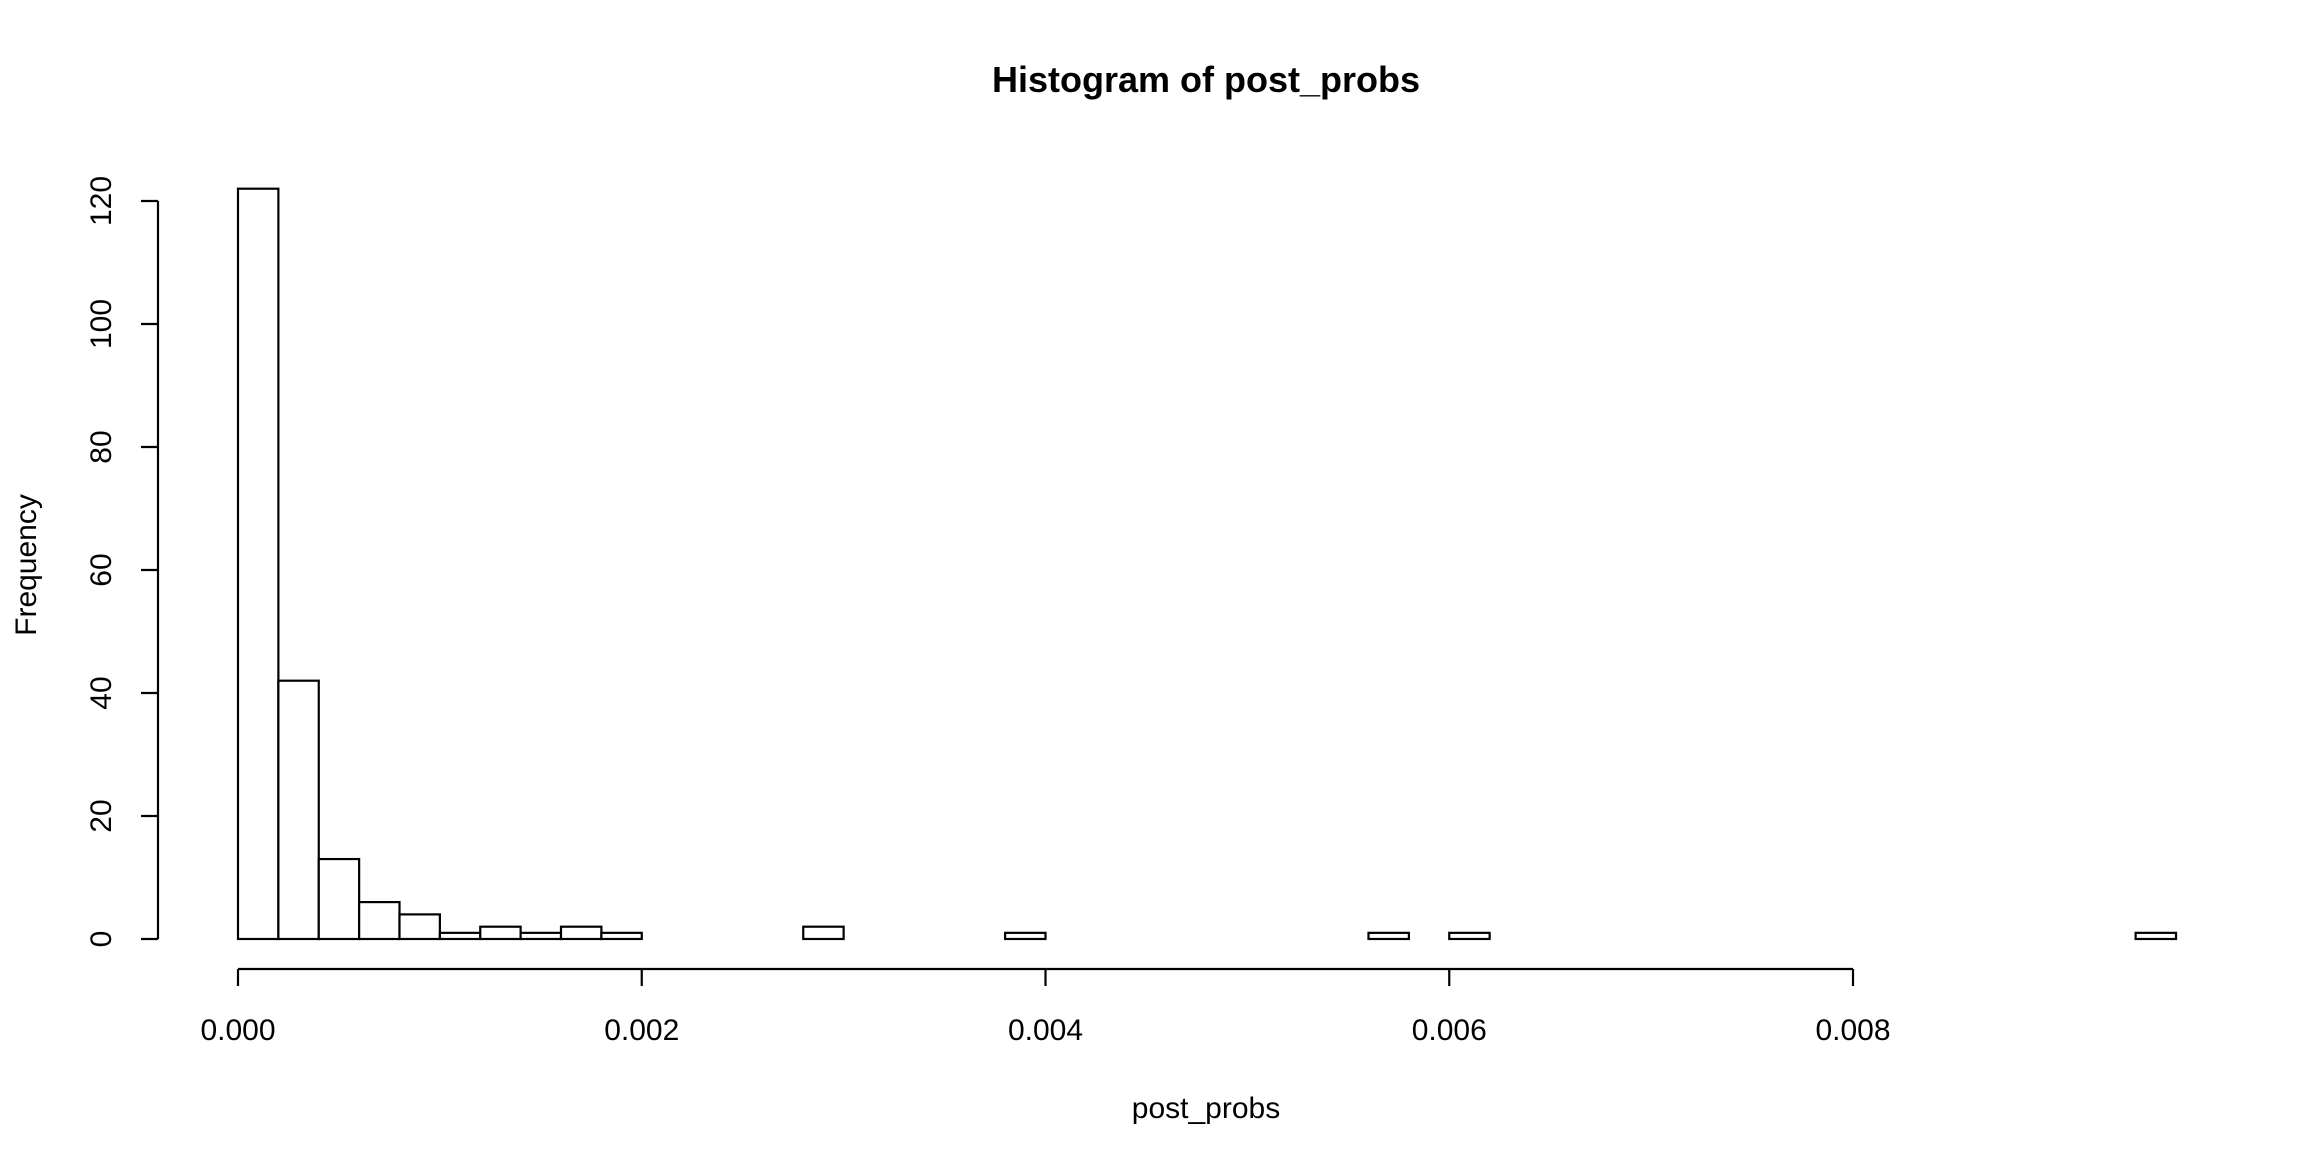 The height and width of the screenshot is (1152, 2304). What do you see at coordinates (101, 815) in the screenshot?
I see `y-tick-label: 20` at bounding box center [101, 815].